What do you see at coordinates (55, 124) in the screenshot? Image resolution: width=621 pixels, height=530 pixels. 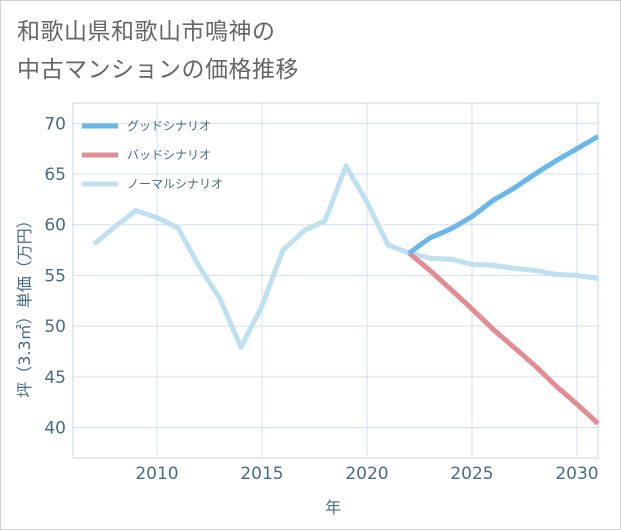 I see `y-tick-label: 70` at bounding box center [55, 124].